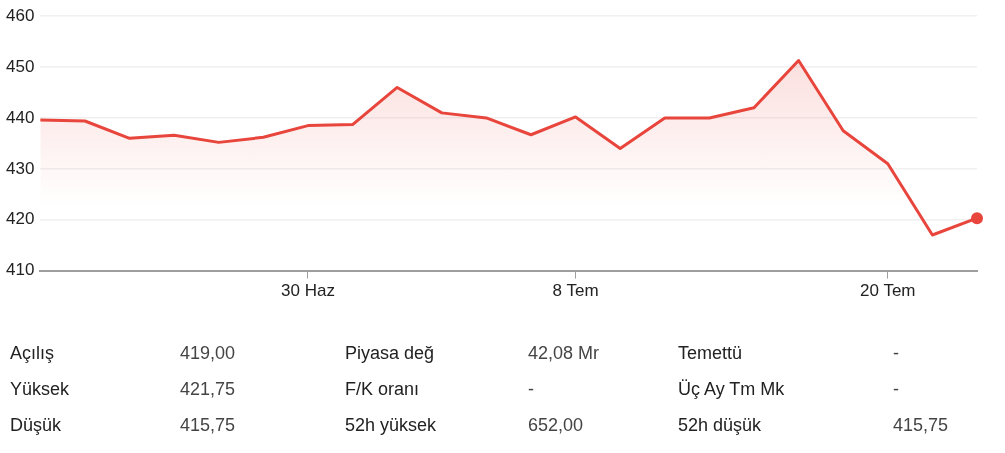 Image resolution: width=1005 pixels, height=453 pixels. I want to click on text: 42,08 Mr, so click(564, 353).